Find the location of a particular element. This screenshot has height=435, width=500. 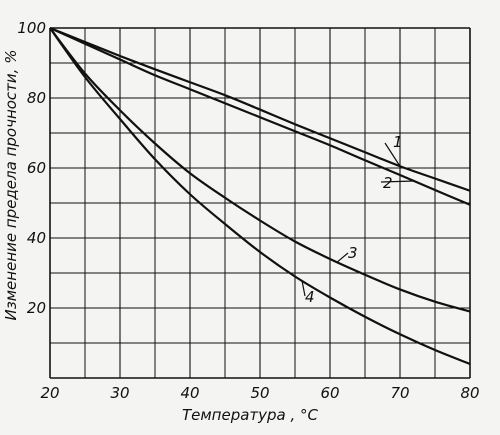

x-tick-label: 70 is located at coordinates (399, 393).